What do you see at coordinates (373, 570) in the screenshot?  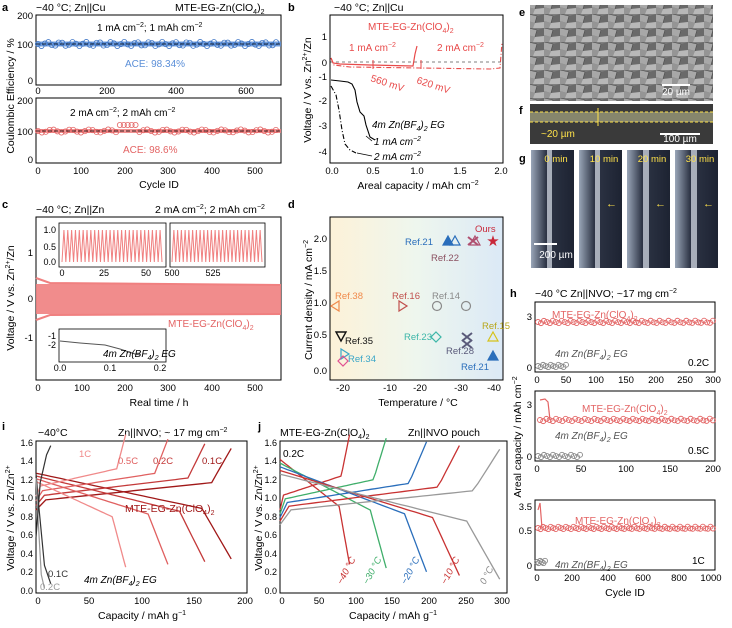 I see `svg-text: −30 °C` at bounding box center [373, 570].